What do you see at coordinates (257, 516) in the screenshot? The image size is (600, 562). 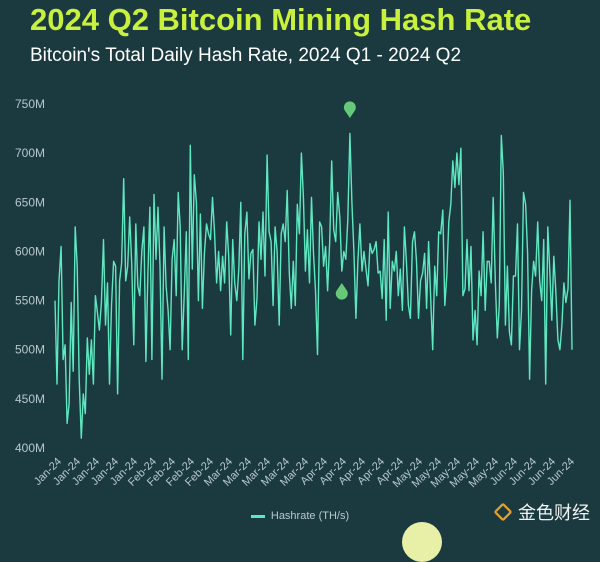 I see `legend-swatch` at bounding box center [257, 516].